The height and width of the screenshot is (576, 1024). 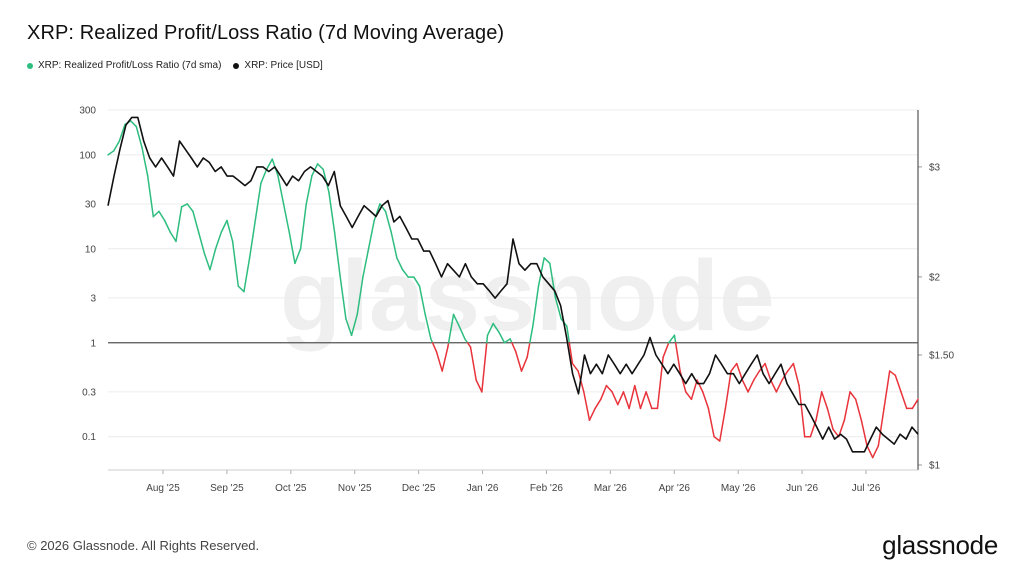 I want to click on legend-item-price: XRP: Price [USD], so click(x=278, y=65).